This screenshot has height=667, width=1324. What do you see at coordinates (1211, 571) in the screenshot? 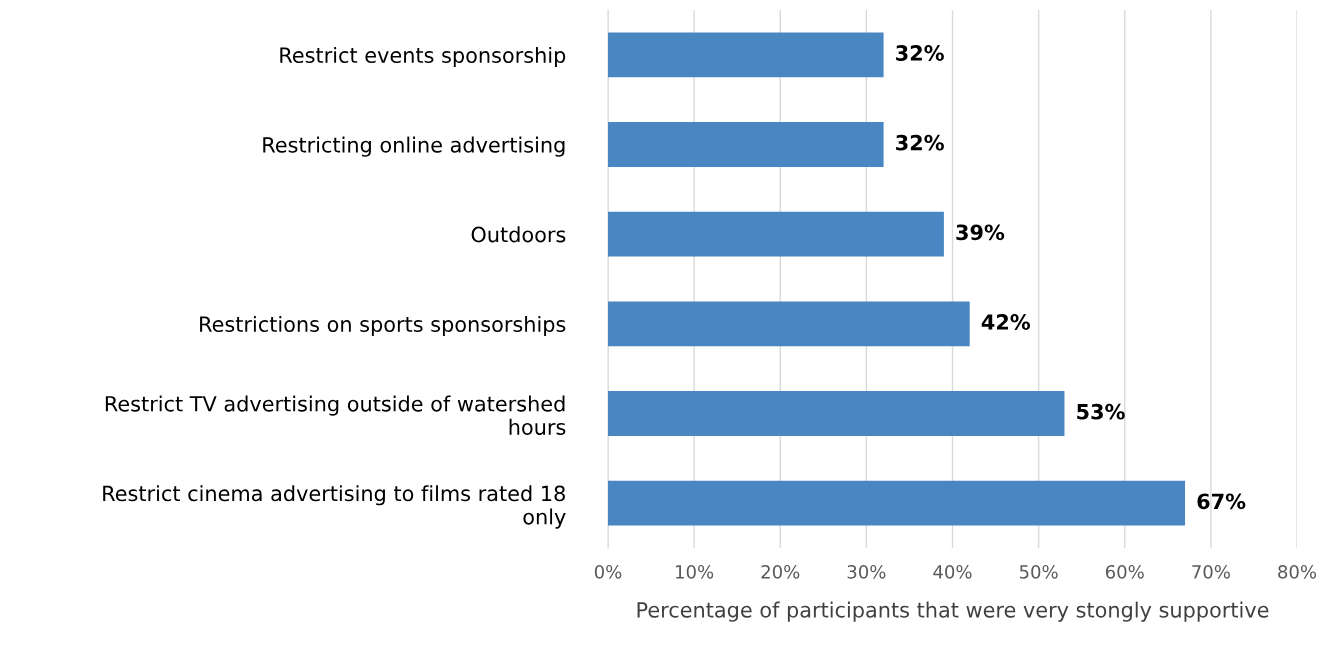
I see `x-tick-label: 70%` at bounding box center [1211, 571].